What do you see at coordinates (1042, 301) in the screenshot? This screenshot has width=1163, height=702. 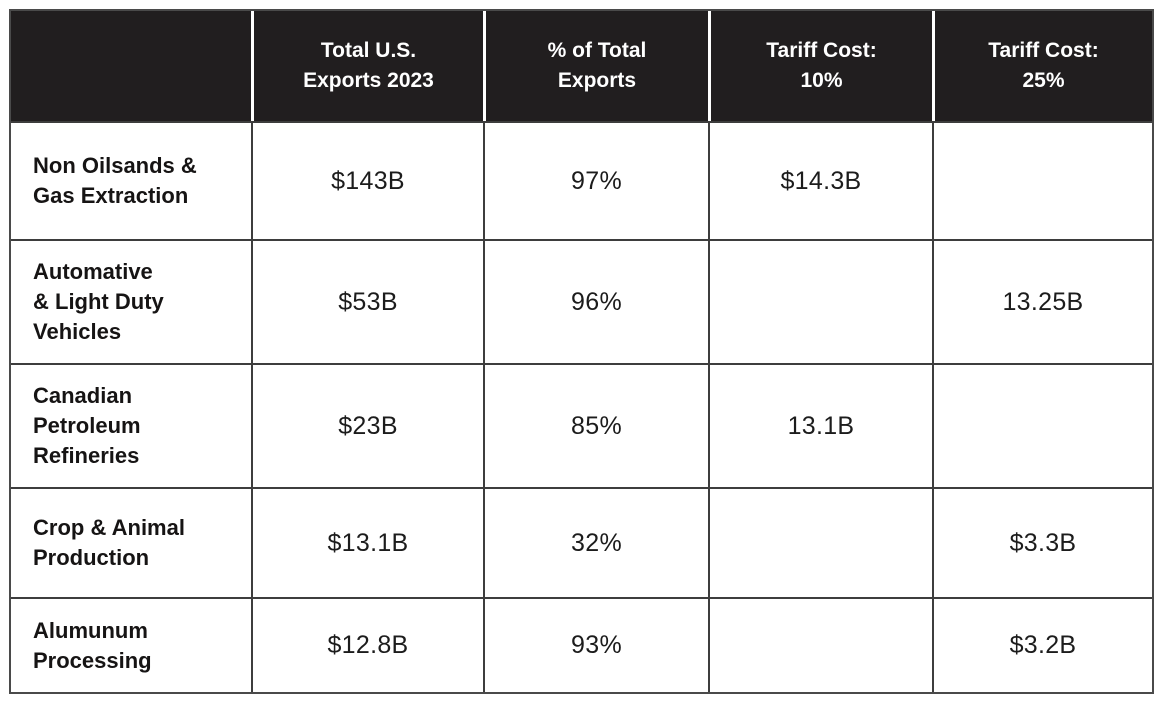 I see `cell-tariff-25: 13.25B` at bounding box center [1042, 301].